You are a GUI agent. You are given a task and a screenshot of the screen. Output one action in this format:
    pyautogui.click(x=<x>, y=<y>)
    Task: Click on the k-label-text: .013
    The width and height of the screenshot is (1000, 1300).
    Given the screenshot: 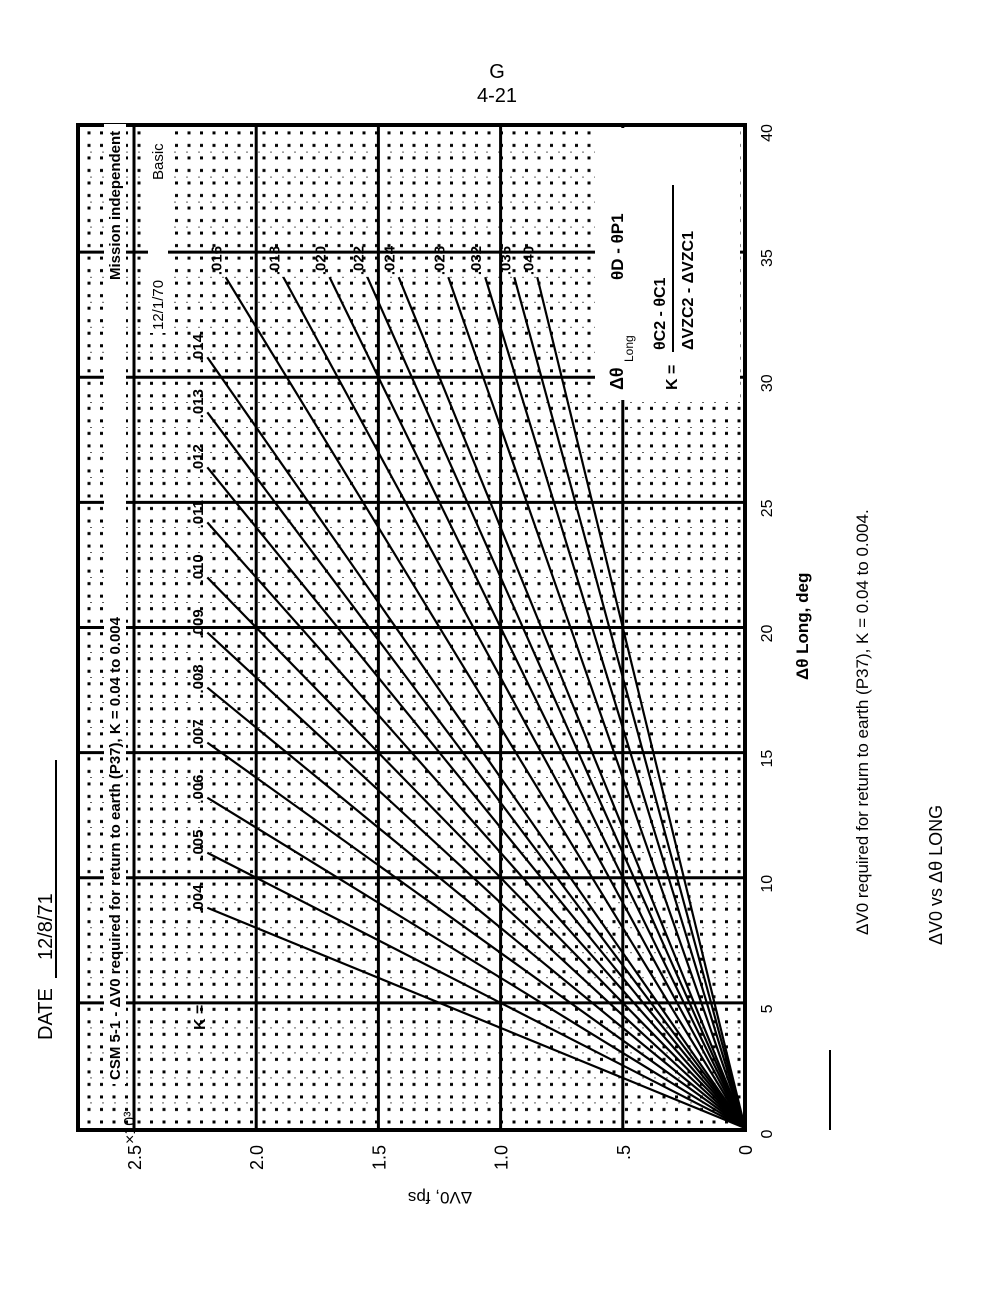 What is the action you would take?
    pyautogui.click(x=198, y=403)
    